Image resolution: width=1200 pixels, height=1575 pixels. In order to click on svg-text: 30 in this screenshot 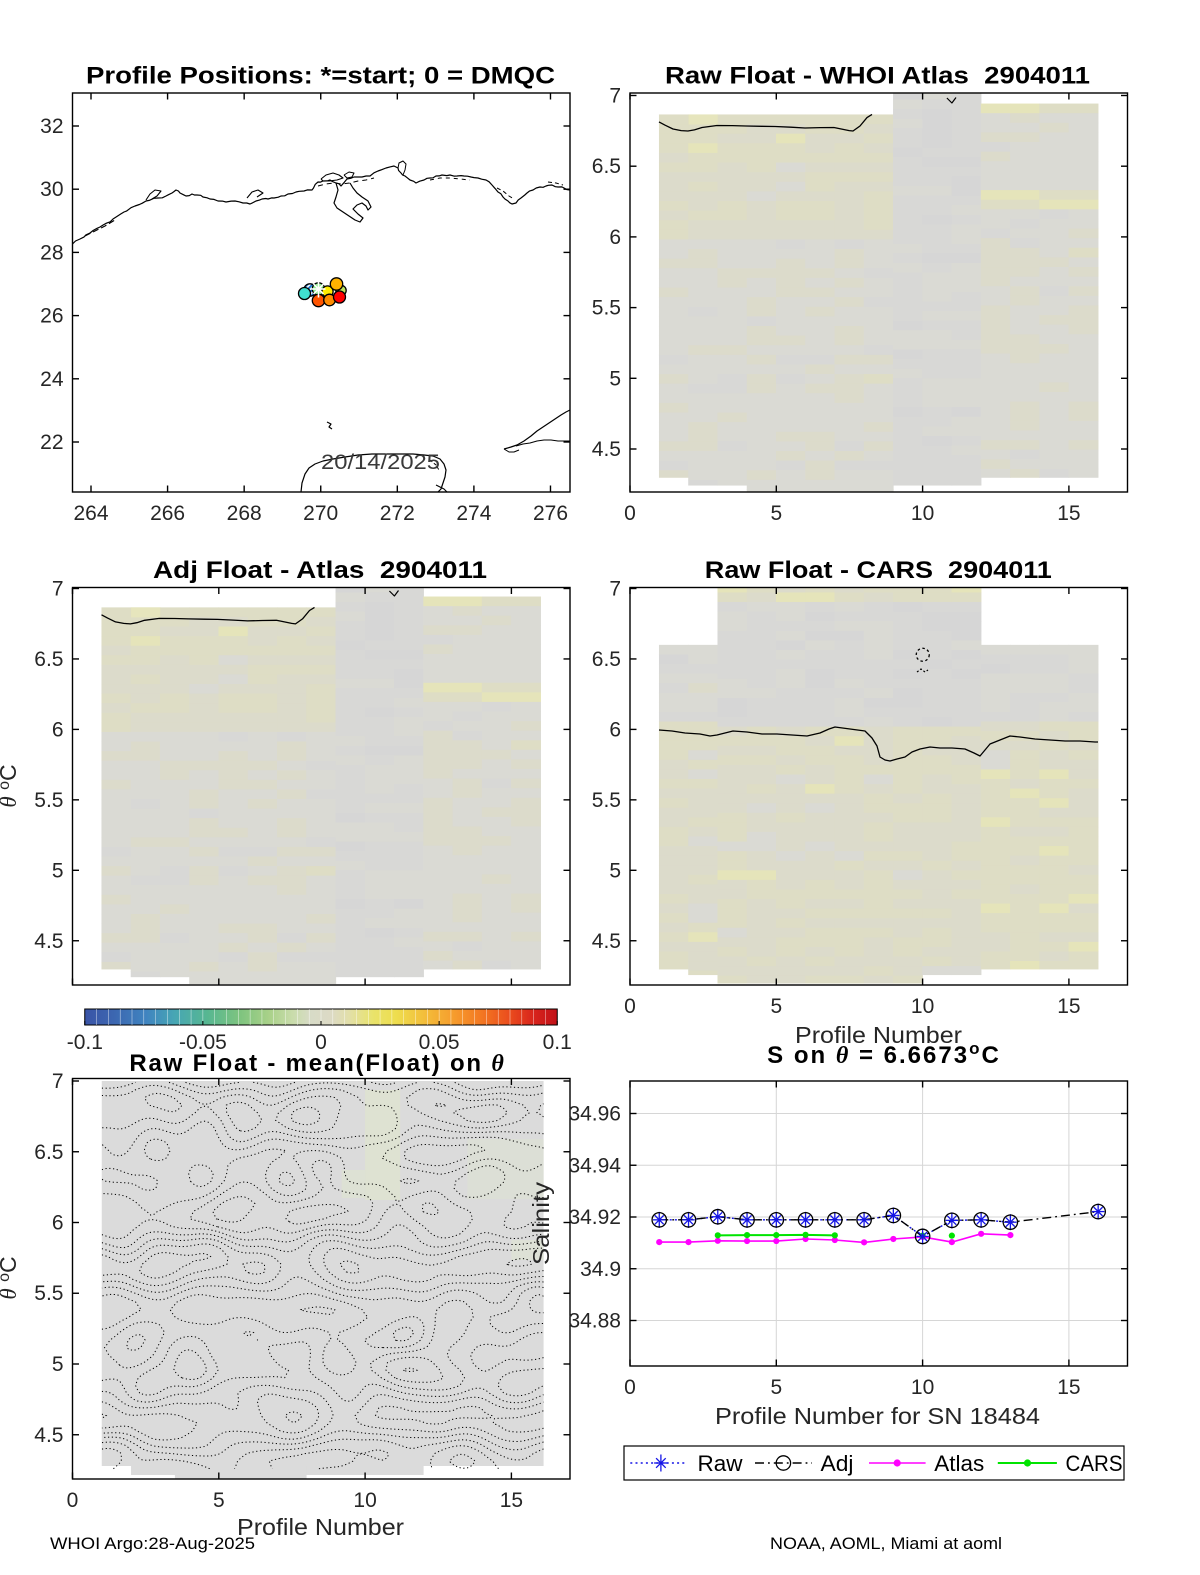, I will do `click(51, 189)`.